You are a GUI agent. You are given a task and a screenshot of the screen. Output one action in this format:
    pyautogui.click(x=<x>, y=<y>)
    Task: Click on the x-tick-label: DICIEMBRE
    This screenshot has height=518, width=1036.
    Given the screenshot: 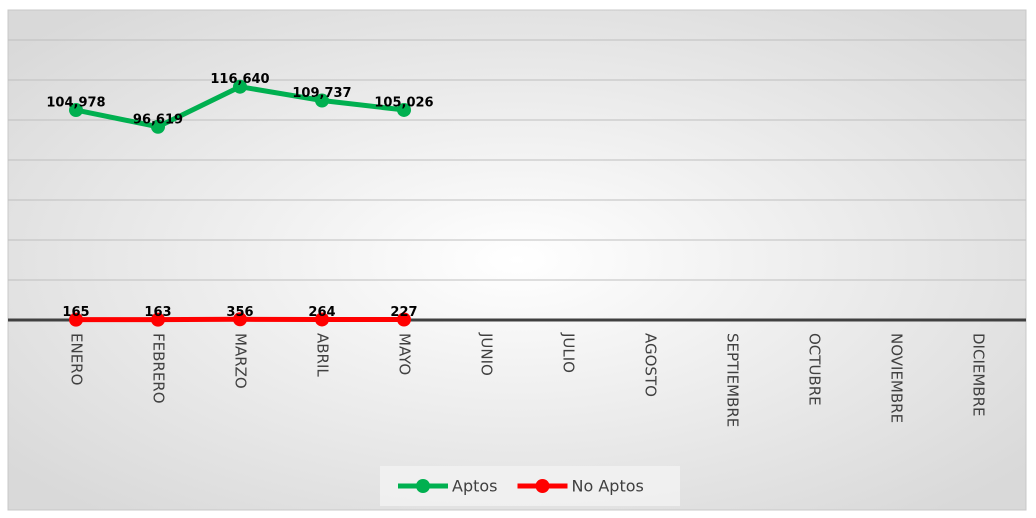 What is the action you would take?
    pyautogui.click(x=979, y=374)
    